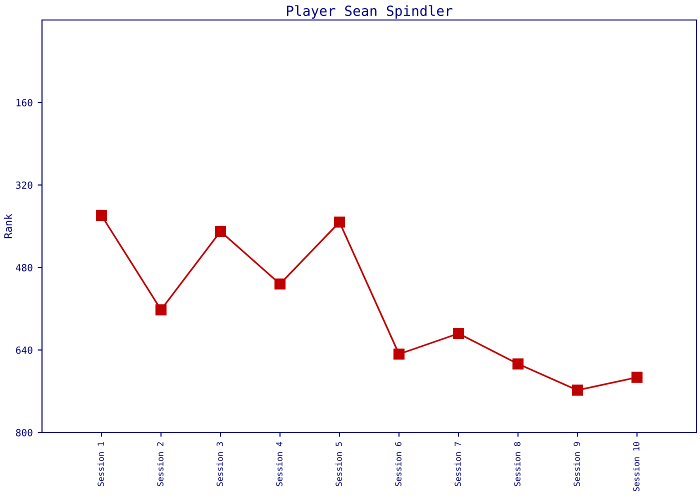 This screenshot has width=700, height=500. I want to click on y-tick-label: 320, so click(24, 185).